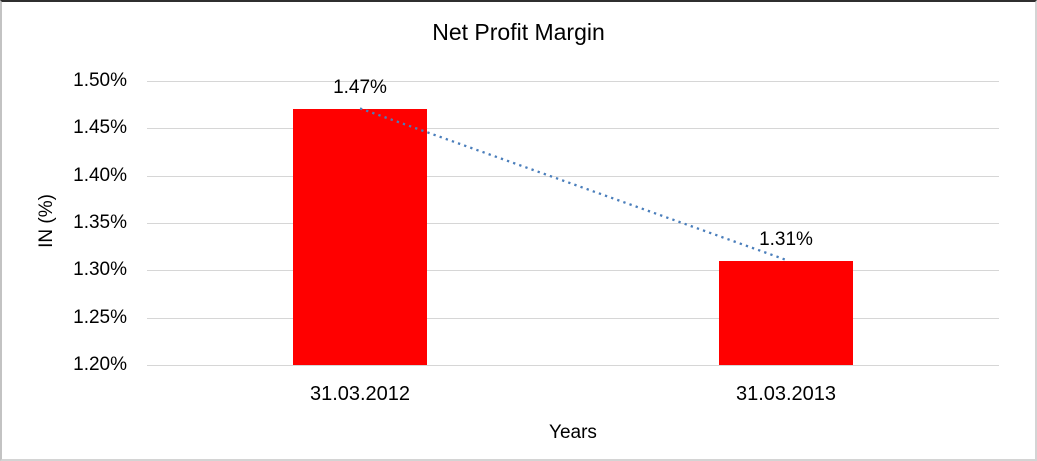  What do you see at coordinates (786, 239) in the screenshot?
I see `bar-value-label: 1.31%` at bounding box center [786, 239].